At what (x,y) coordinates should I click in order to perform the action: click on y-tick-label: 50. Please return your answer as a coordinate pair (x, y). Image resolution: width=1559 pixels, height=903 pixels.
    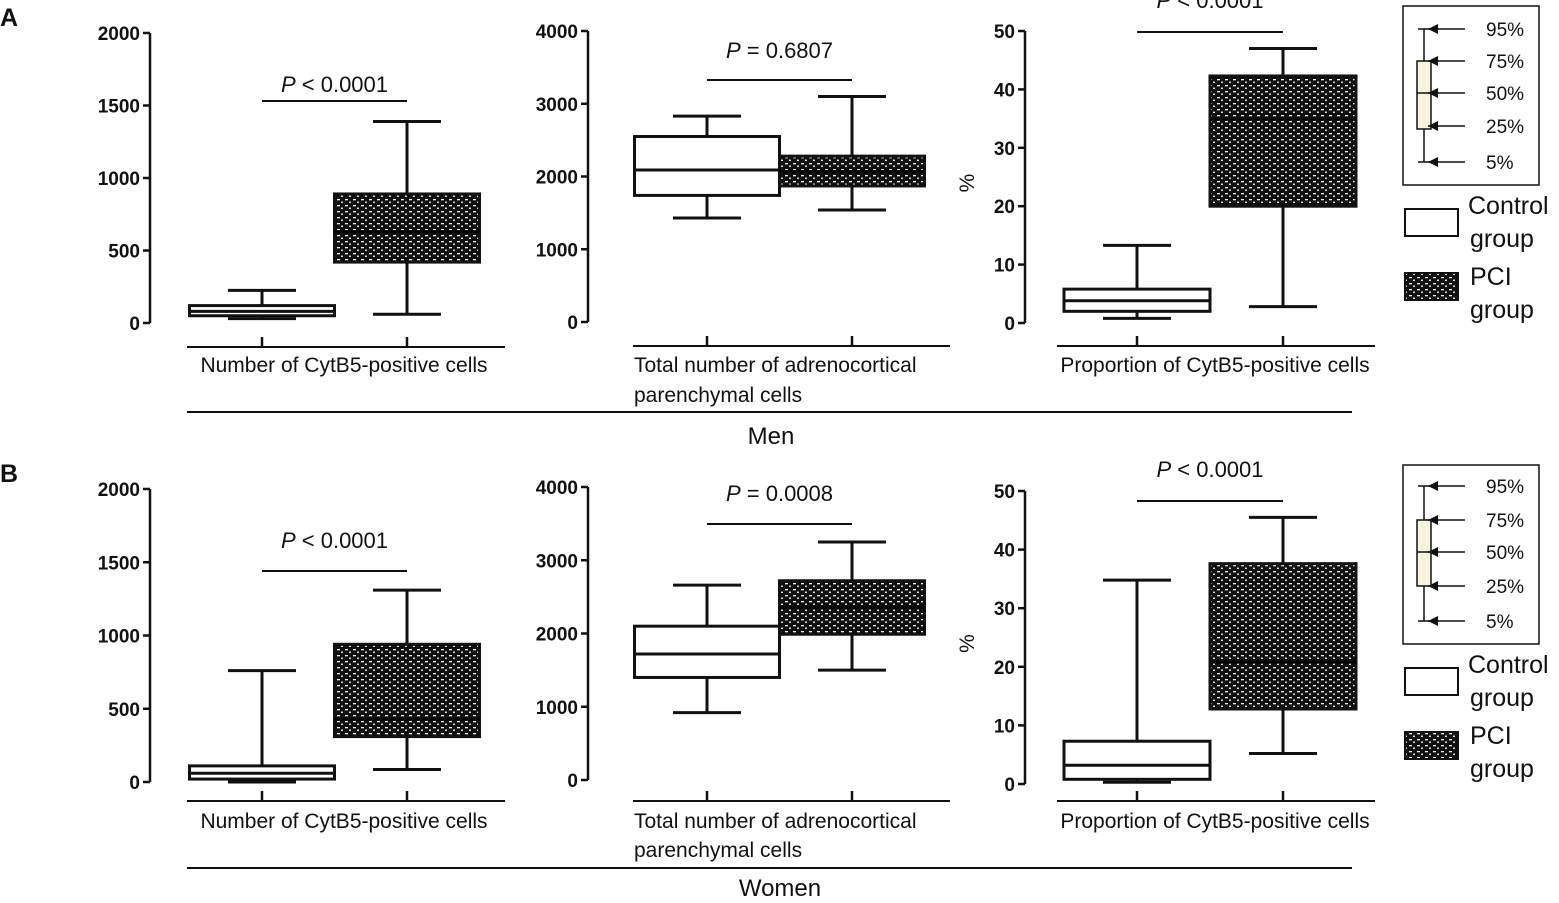
    Looking at the image, I should click on (1004, 492).